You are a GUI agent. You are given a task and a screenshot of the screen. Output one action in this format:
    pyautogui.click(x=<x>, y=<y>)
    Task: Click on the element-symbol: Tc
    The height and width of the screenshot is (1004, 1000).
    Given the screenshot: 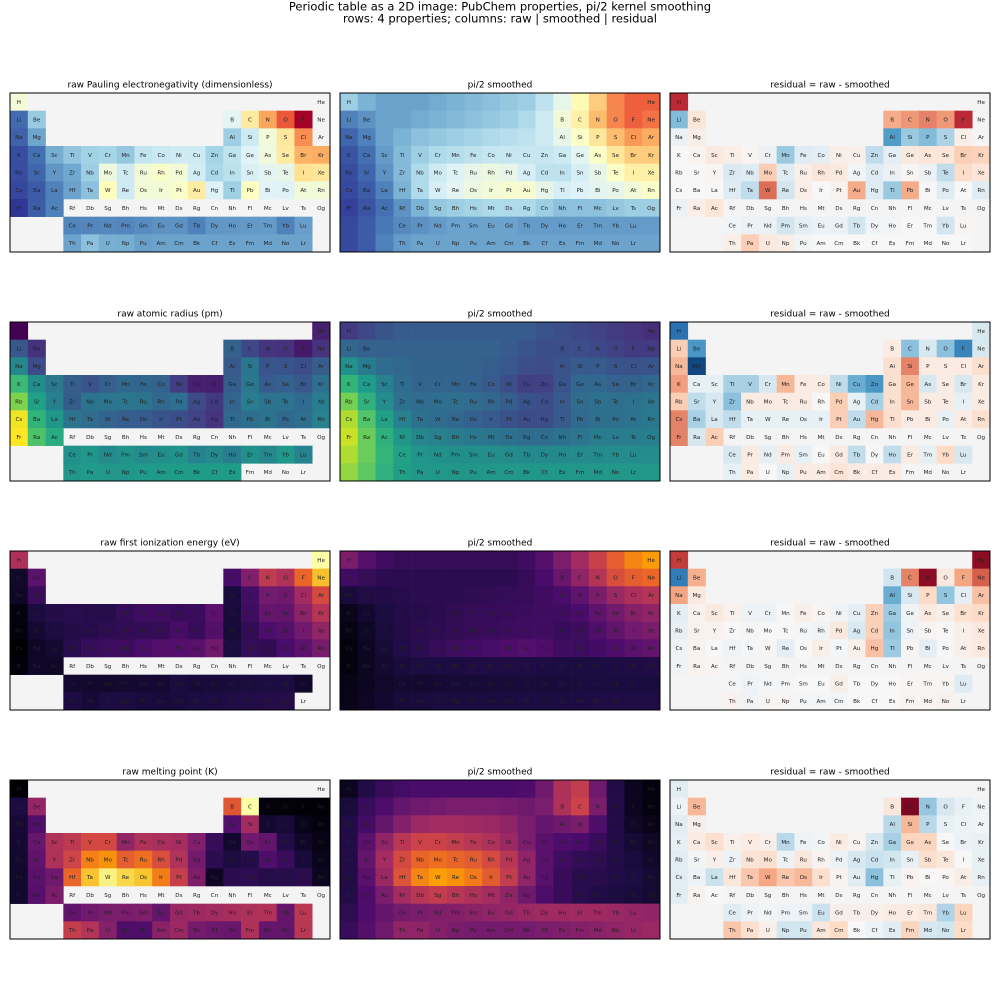 What is the action you would take?
    pyautogui.click(x=785, y=403)
    